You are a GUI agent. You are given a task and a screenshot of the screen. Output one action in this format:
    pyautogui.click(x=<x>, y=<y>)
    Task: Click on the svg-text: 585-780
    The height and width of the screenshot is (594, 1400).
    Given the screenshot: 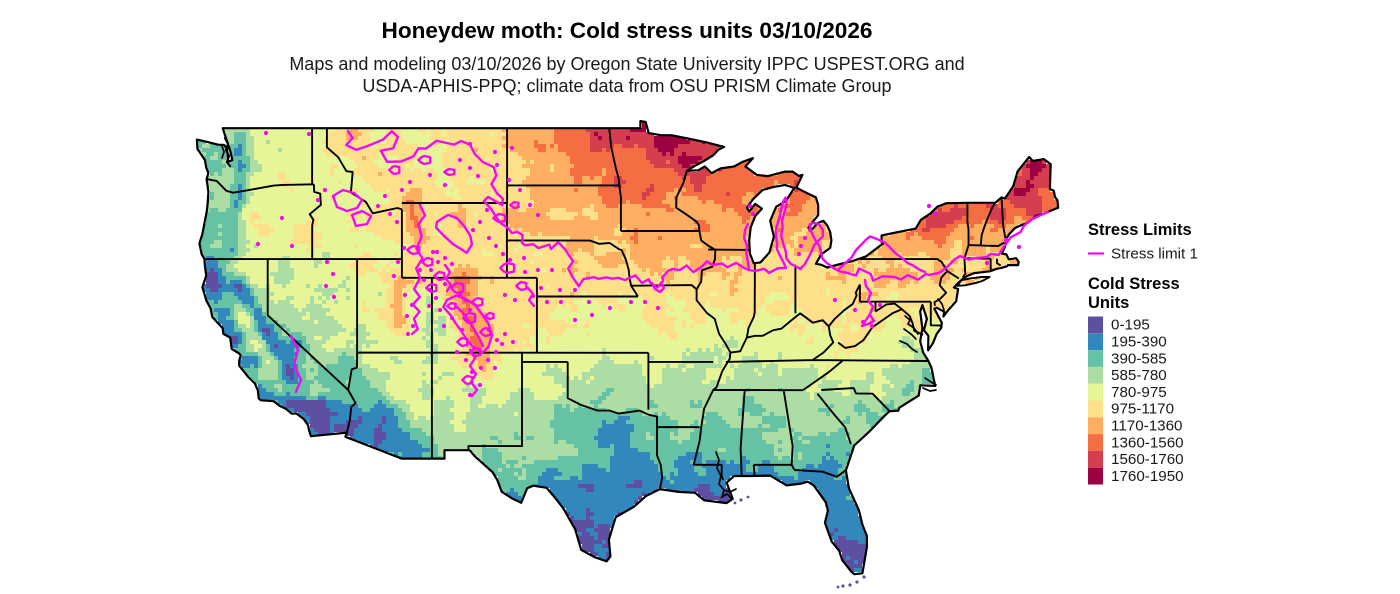 What is the action you would take?
    pyautogui.click(x=1139, y=375)
    